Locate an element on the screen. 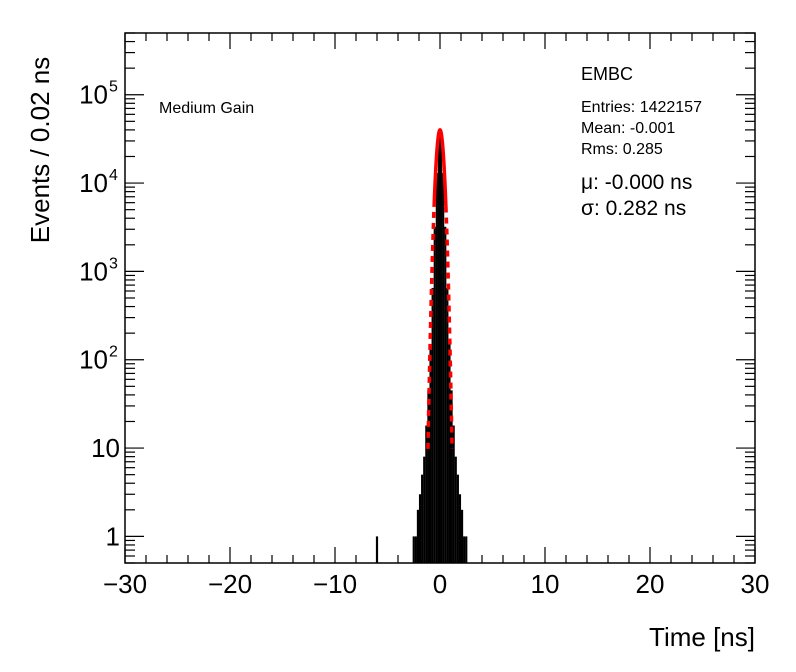 This screenshot has height=672, width=796. x-axis-label: Time [ns] is located at coordinates (702, 637).